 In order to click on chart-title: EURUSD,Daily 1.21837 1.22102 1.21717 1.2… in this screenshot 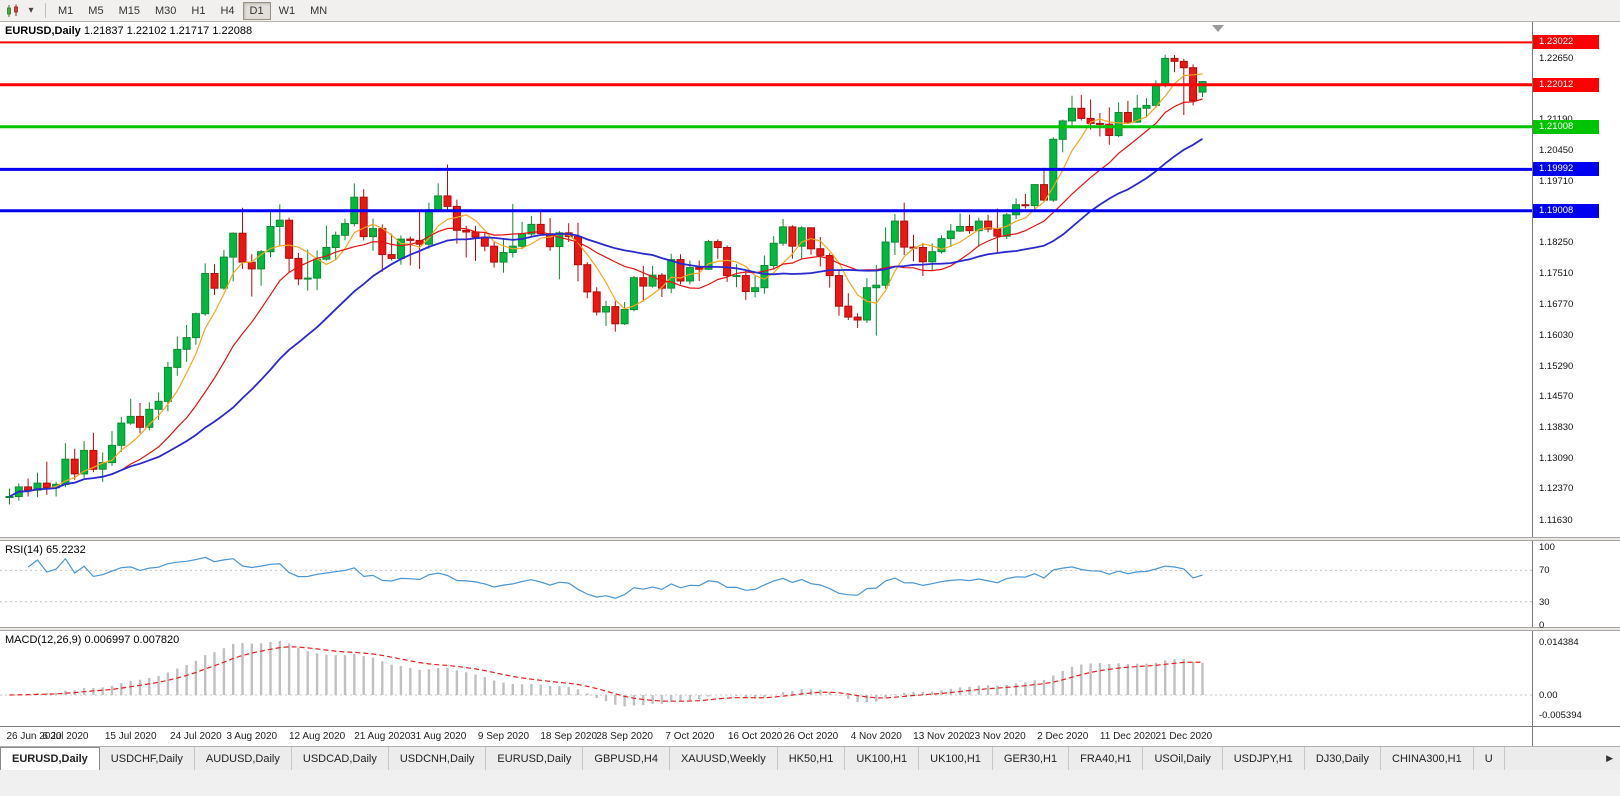, I will do `click(128, 31)`.